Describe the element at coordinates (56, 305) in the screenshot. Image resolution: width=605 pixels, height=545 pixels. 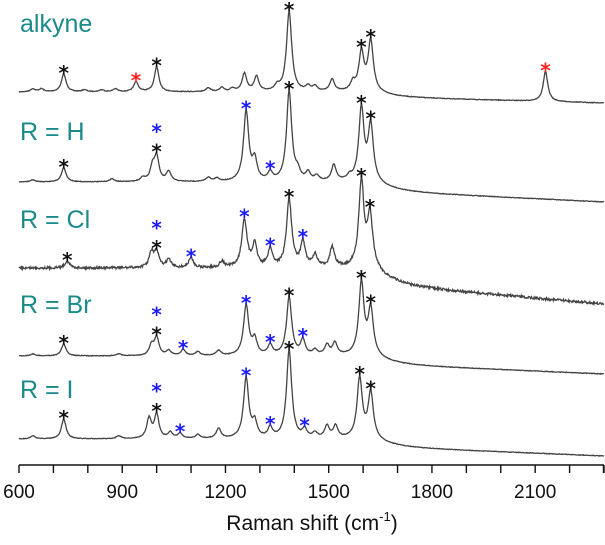
I see `spectrum-label: R = Br` at that location.